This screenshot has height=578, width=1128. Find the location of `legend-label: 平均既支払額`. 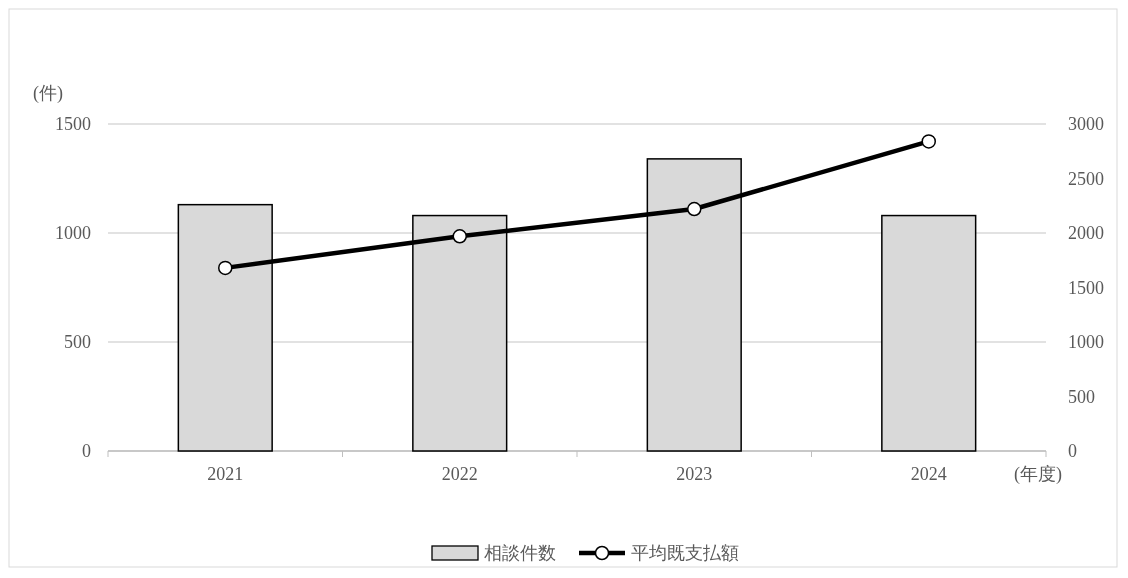

legend-label: 平均既支払額 is located at coordinates (685, 553).